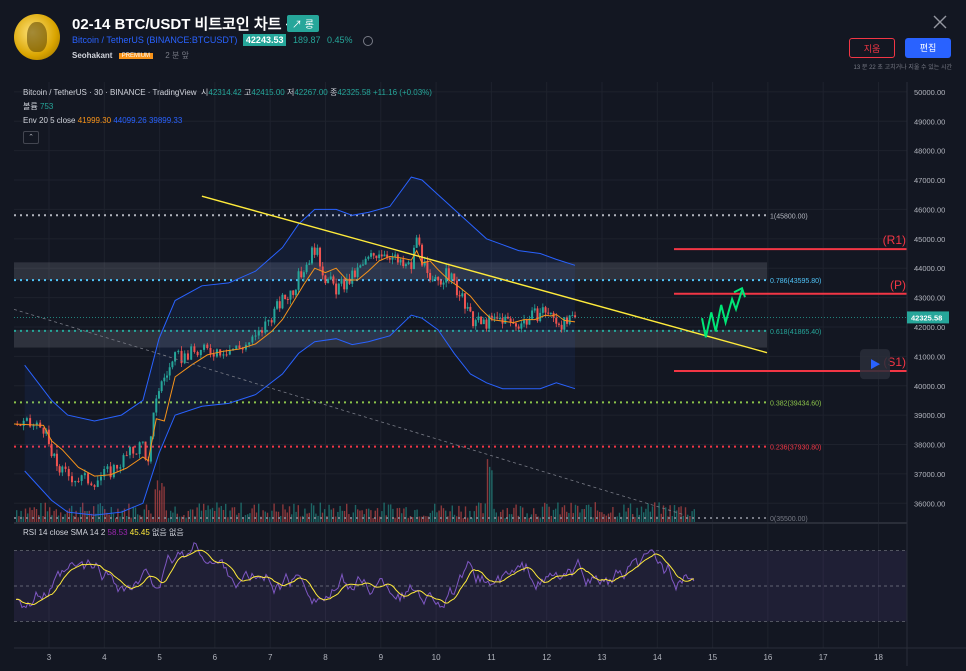  What do you see at coordinates (722, 313) in the screenshot?
I see `projection-path` at bounding box center [722, 313].